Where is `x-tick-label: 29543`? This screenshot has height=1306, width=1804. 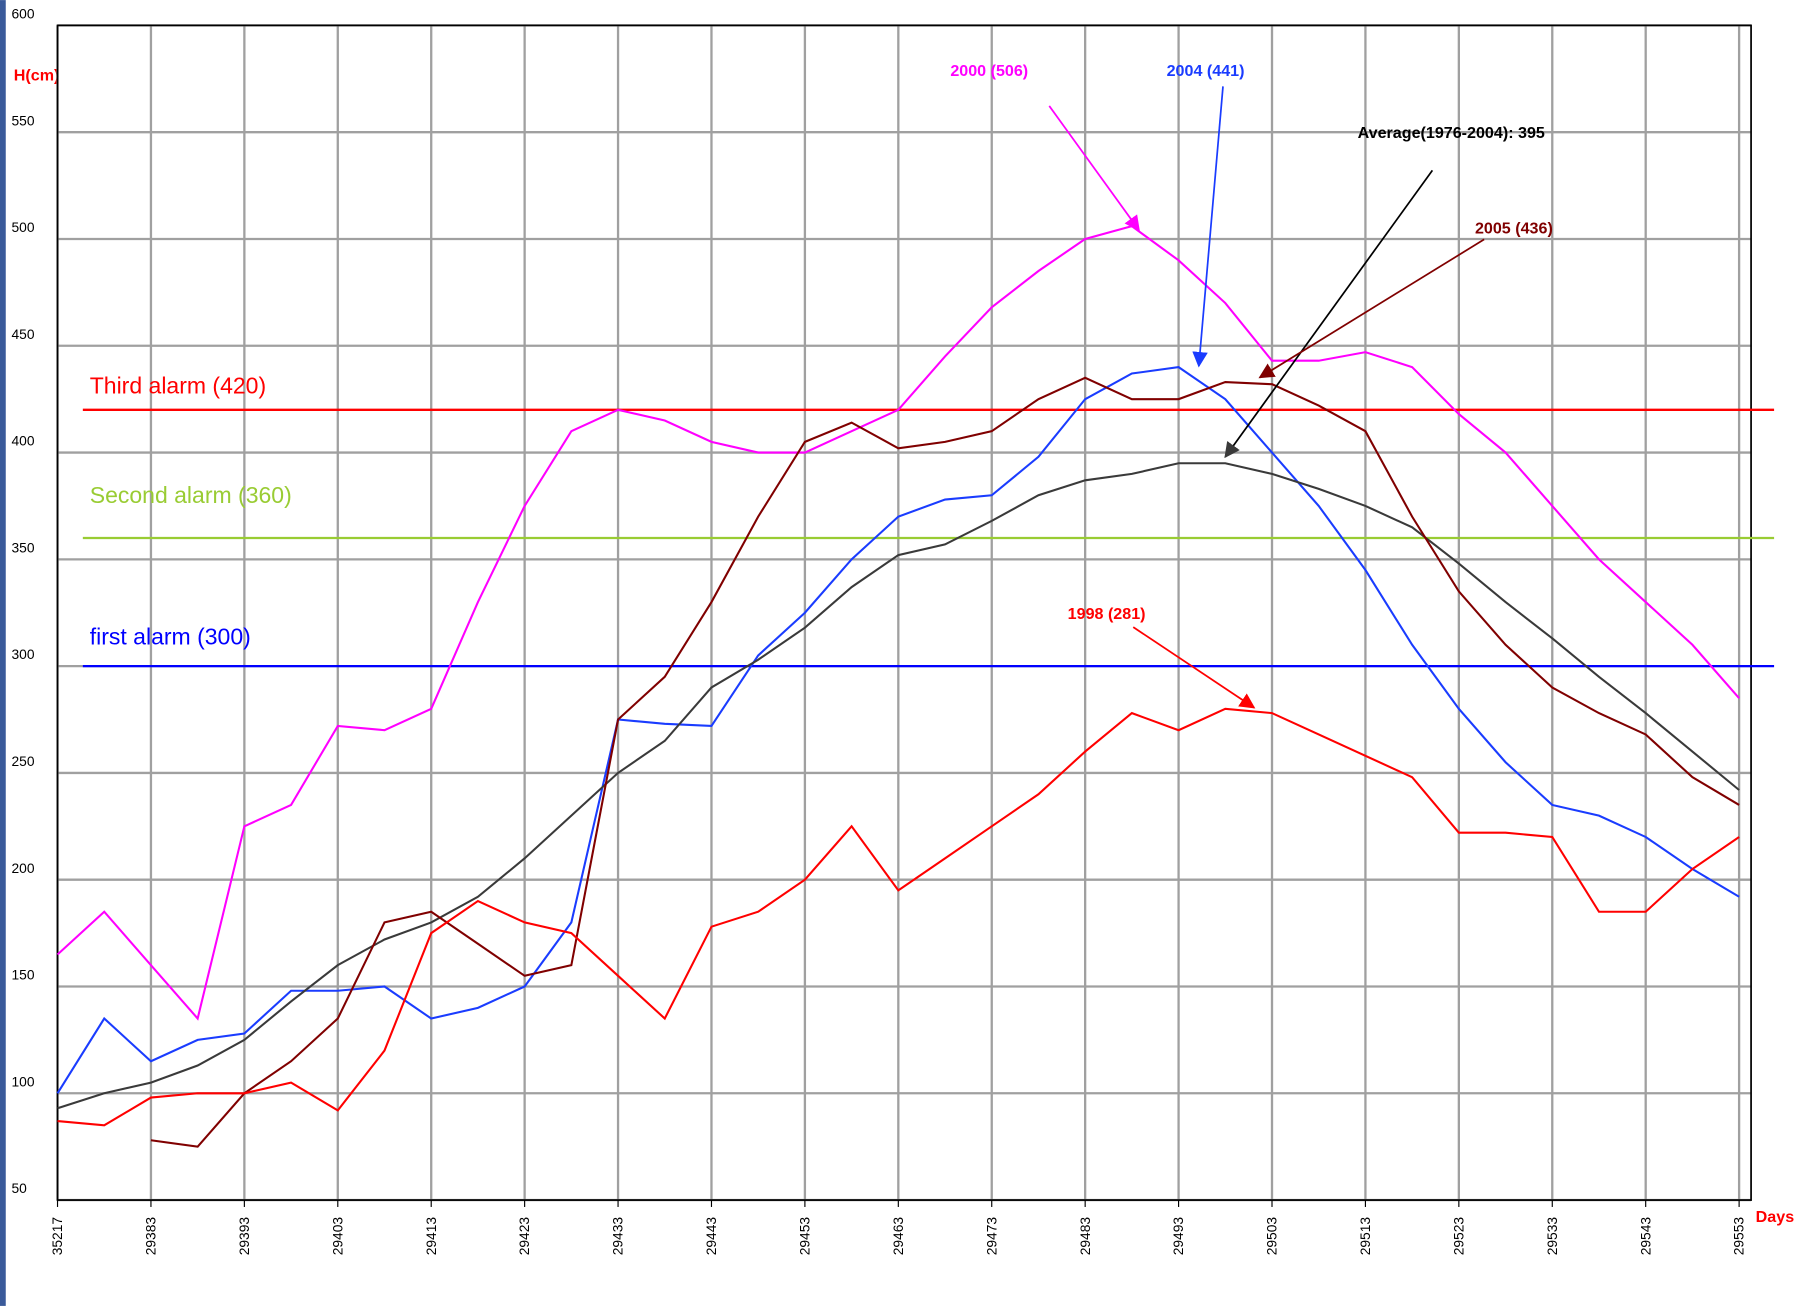 x-tick-label: 29543 is located at coordinates (1645, 1236).